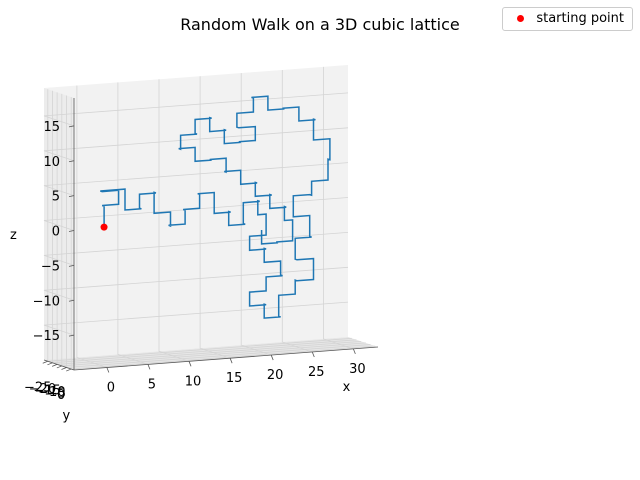  Describe the element at coordinates (51, 162) in the screenshot. I see `z-tick-label: 10` at that location.